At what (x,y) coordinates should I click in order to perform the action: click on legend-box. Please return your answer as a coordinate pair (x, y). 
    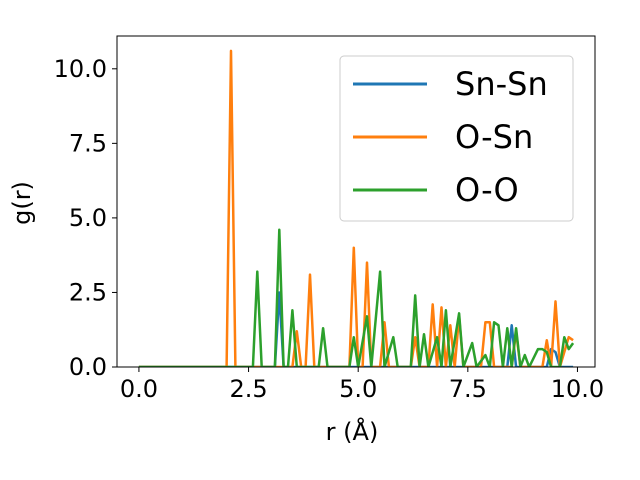
    Looking at the image, I should click on (456, 138).